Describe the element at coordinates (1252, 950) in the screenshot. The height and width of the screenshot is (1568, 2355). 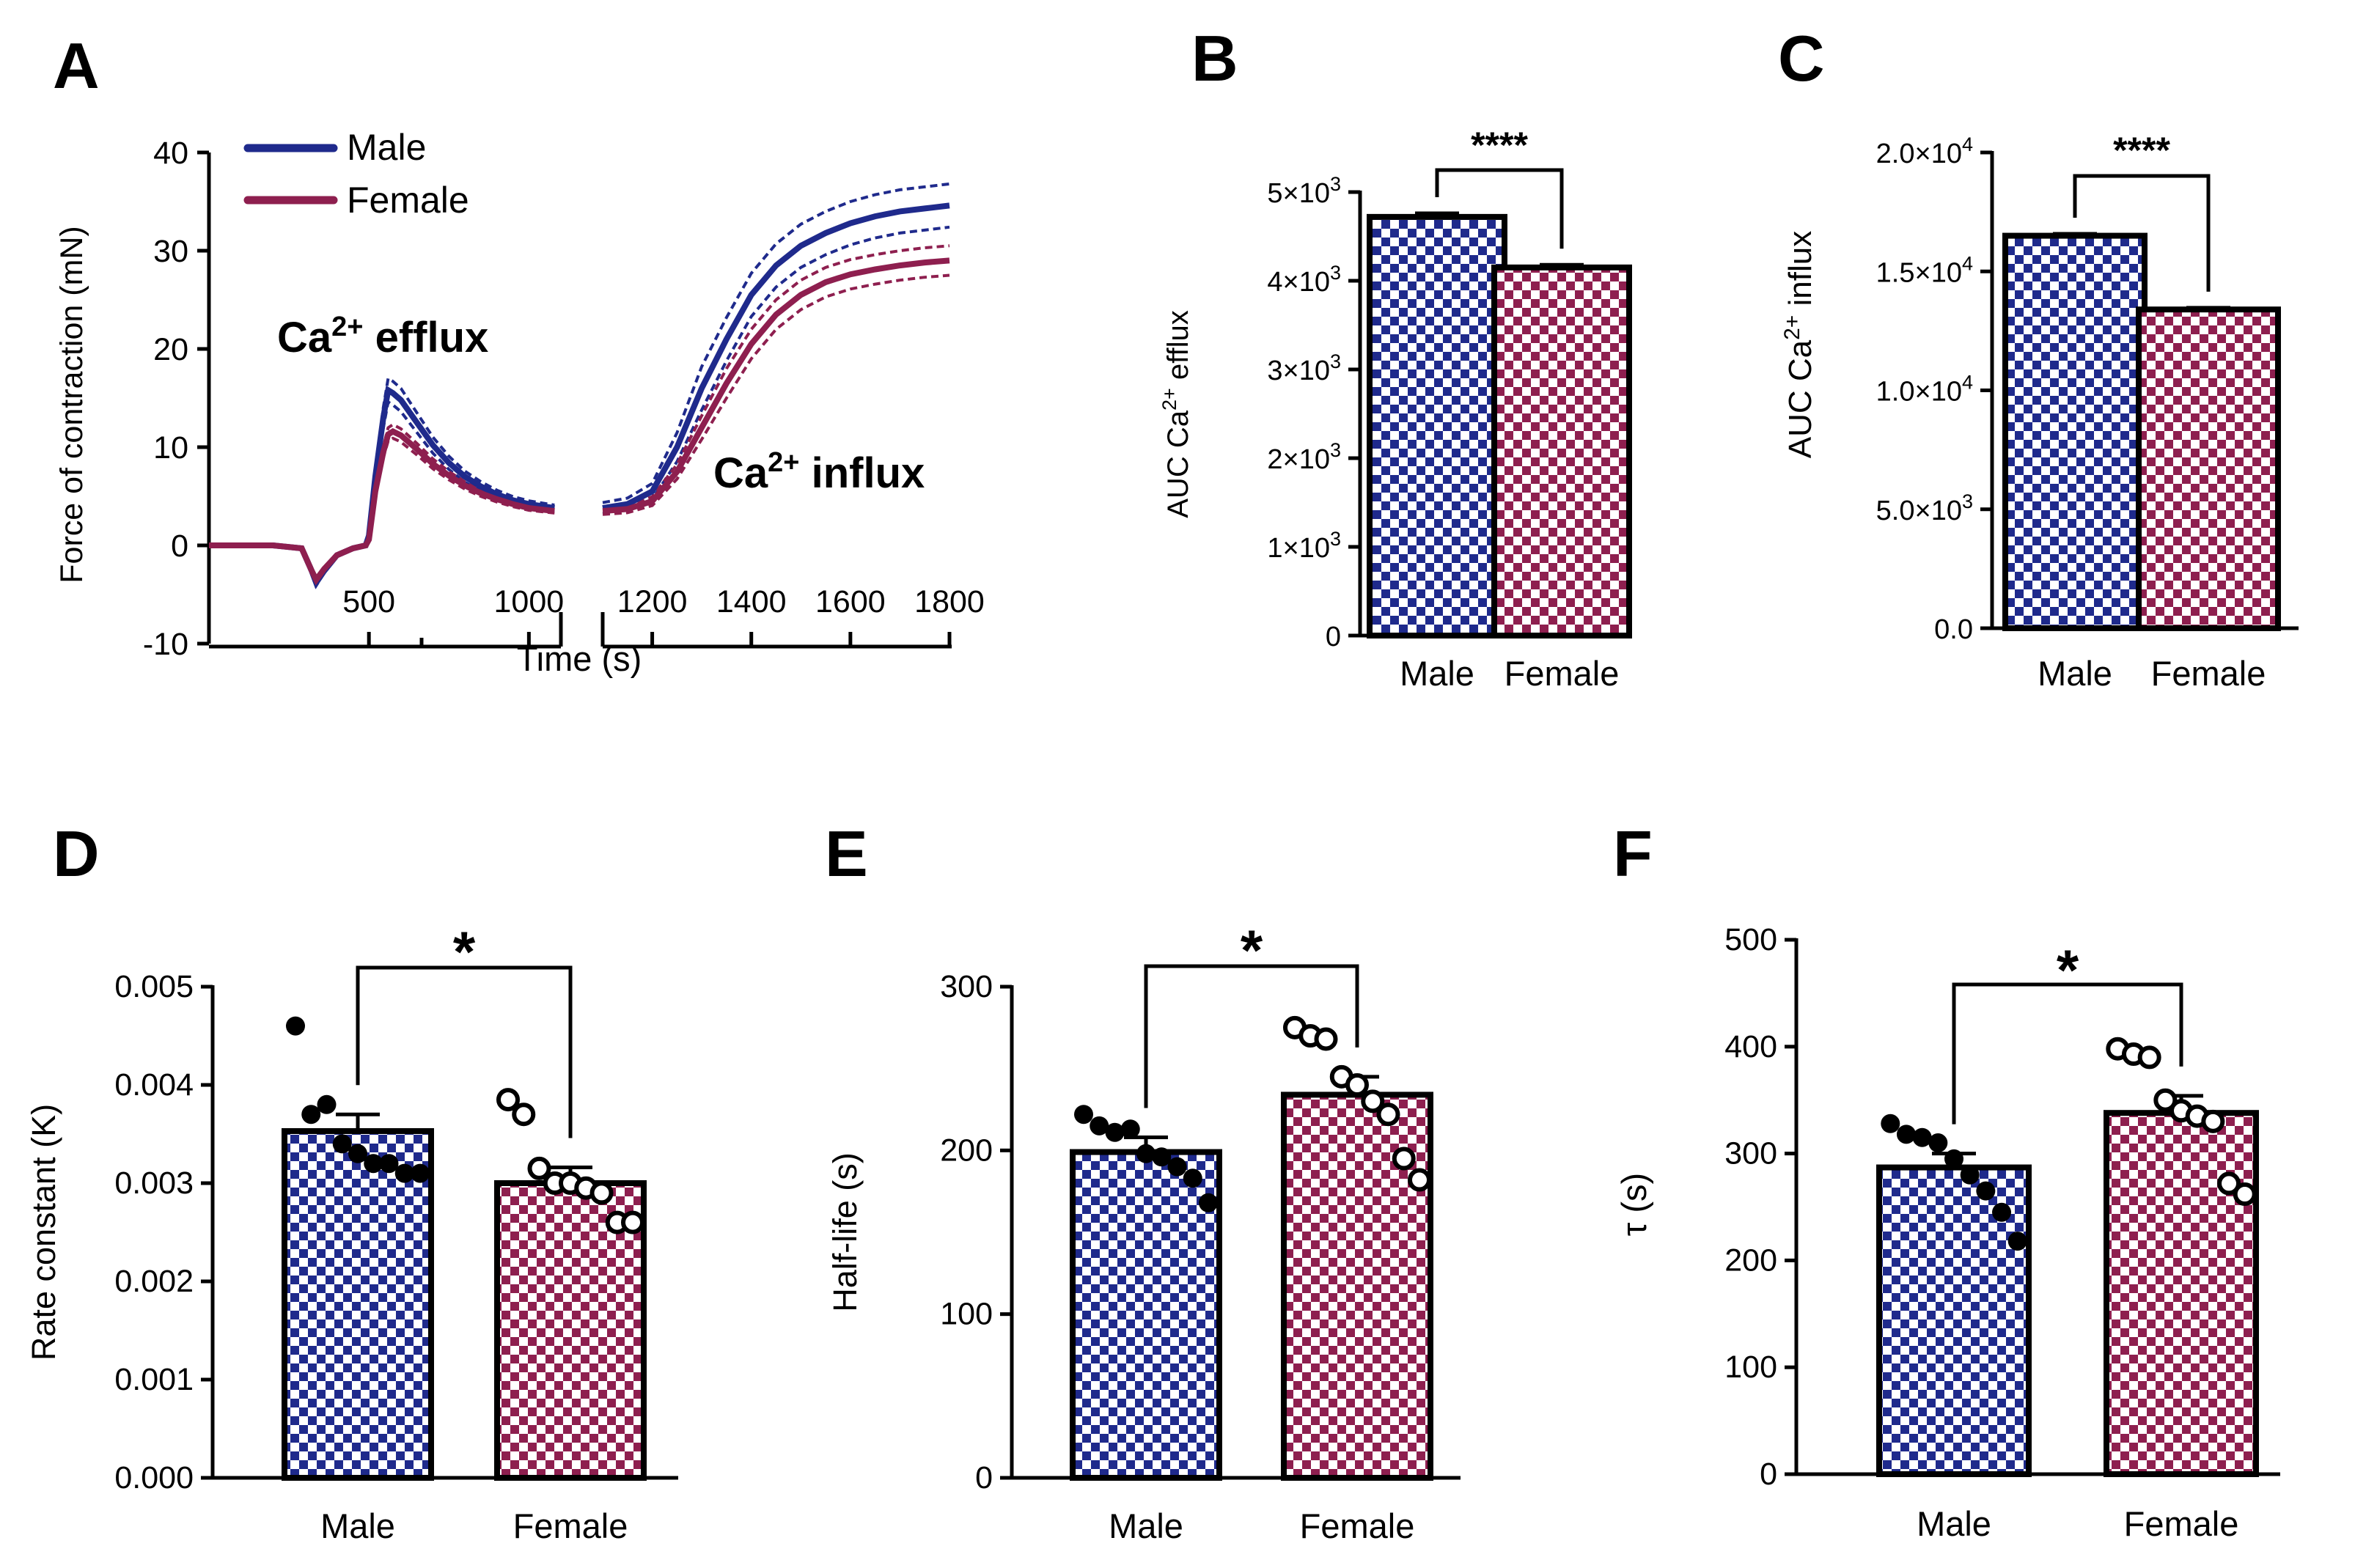
I see `panel-e-significance-label: *` at that location.